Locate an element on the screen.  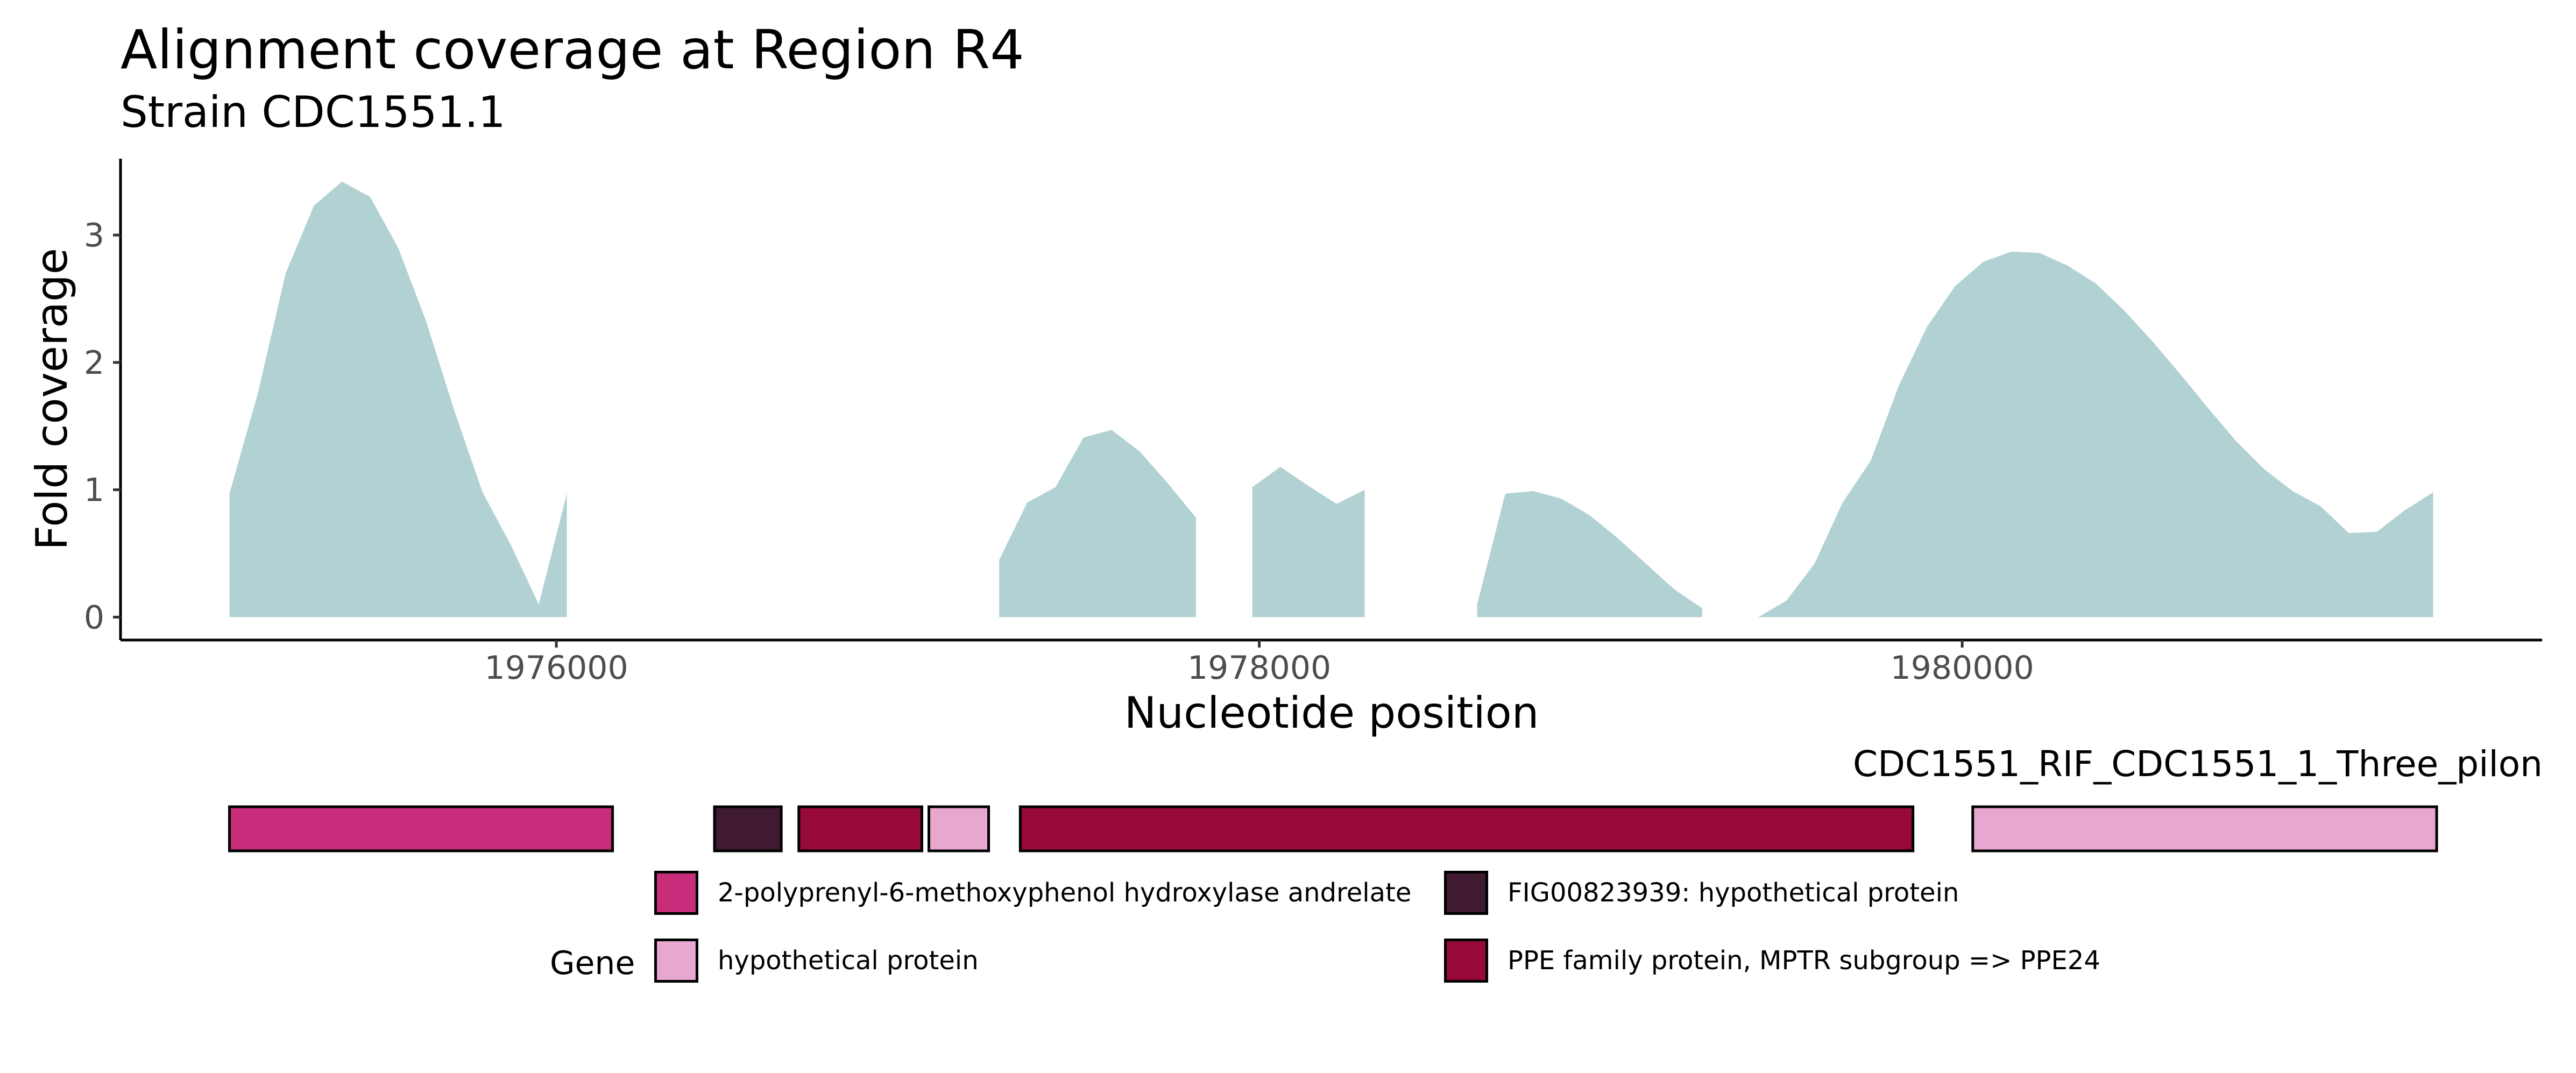
y-axis-title: Fold coverage is located at coordinates (52, 399).